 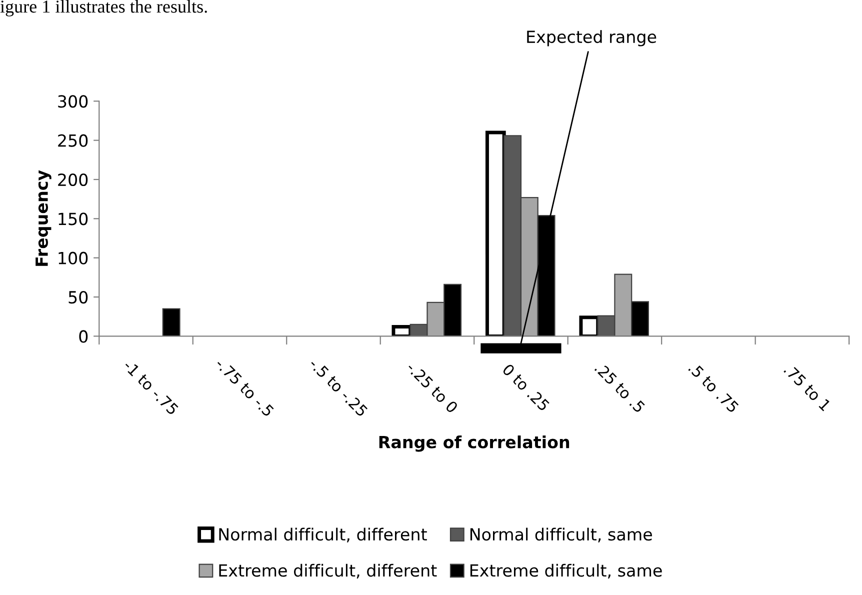 What do you see at coordinates (591, 38) in the screenshot?
I see `text: Expected range` at bounding box center [591, 38].